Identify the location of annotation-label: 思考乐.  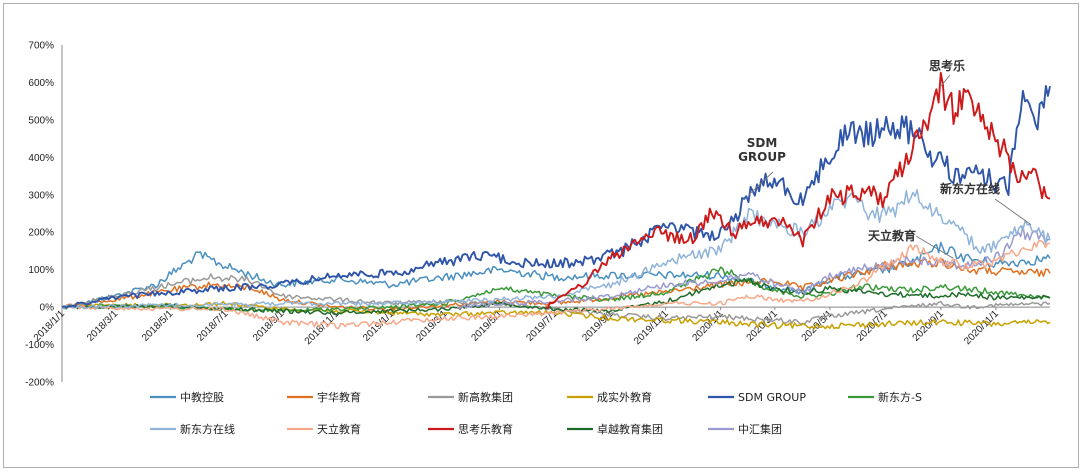
(947, 65).